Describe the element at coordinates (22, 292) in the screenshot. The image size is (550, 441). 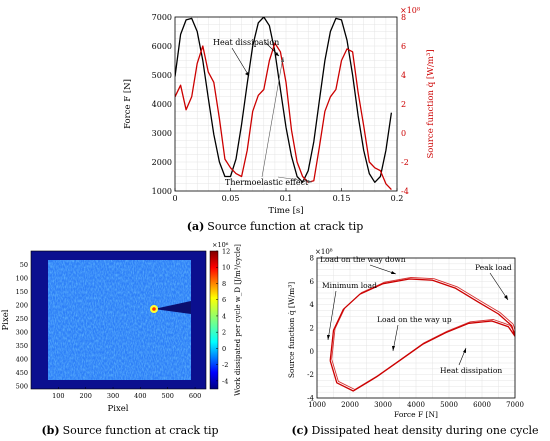
I see `panel-b-ytick: 150` at that location.